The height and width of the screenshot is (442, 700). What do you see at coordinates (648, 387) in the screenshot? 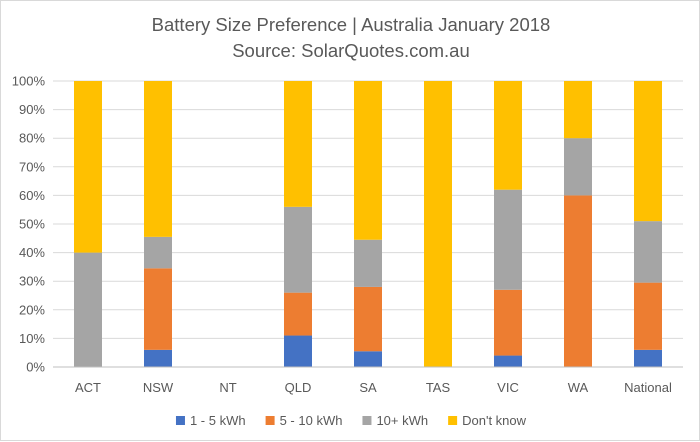
I see `x-tick-label: National` at bounding box center [648, 387].